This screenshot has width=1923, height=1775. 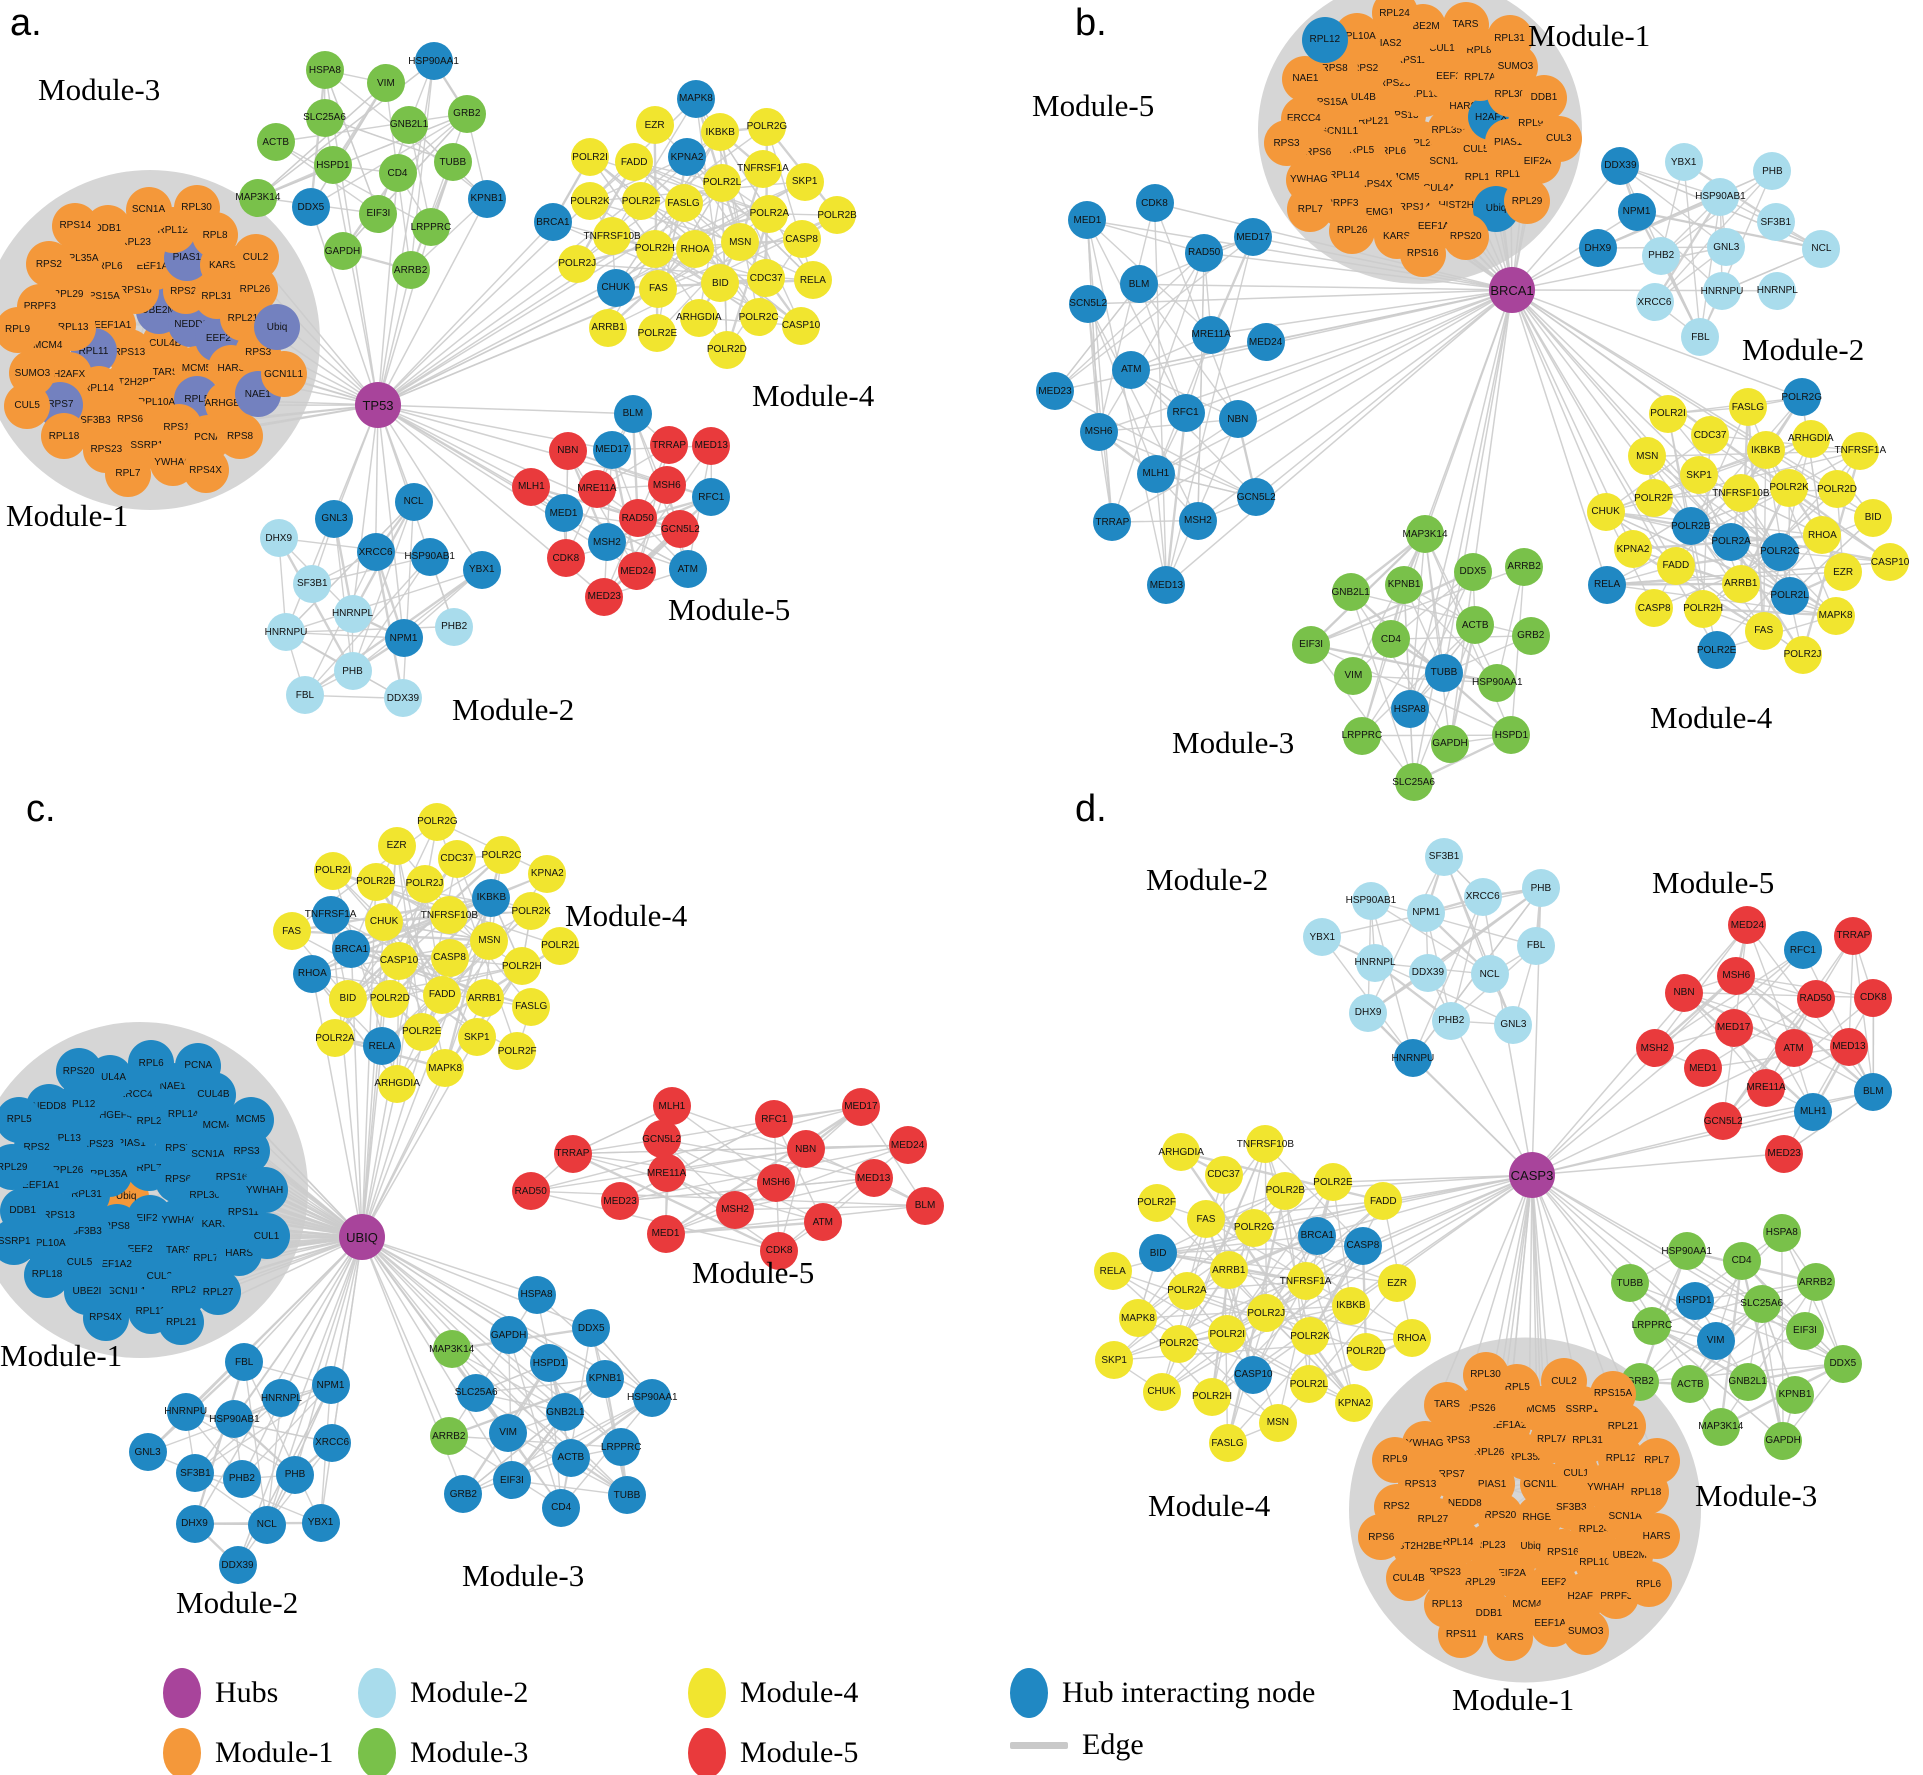 I want to click on node-TRRAP: TRRAP, so click(x=572, y=1153).